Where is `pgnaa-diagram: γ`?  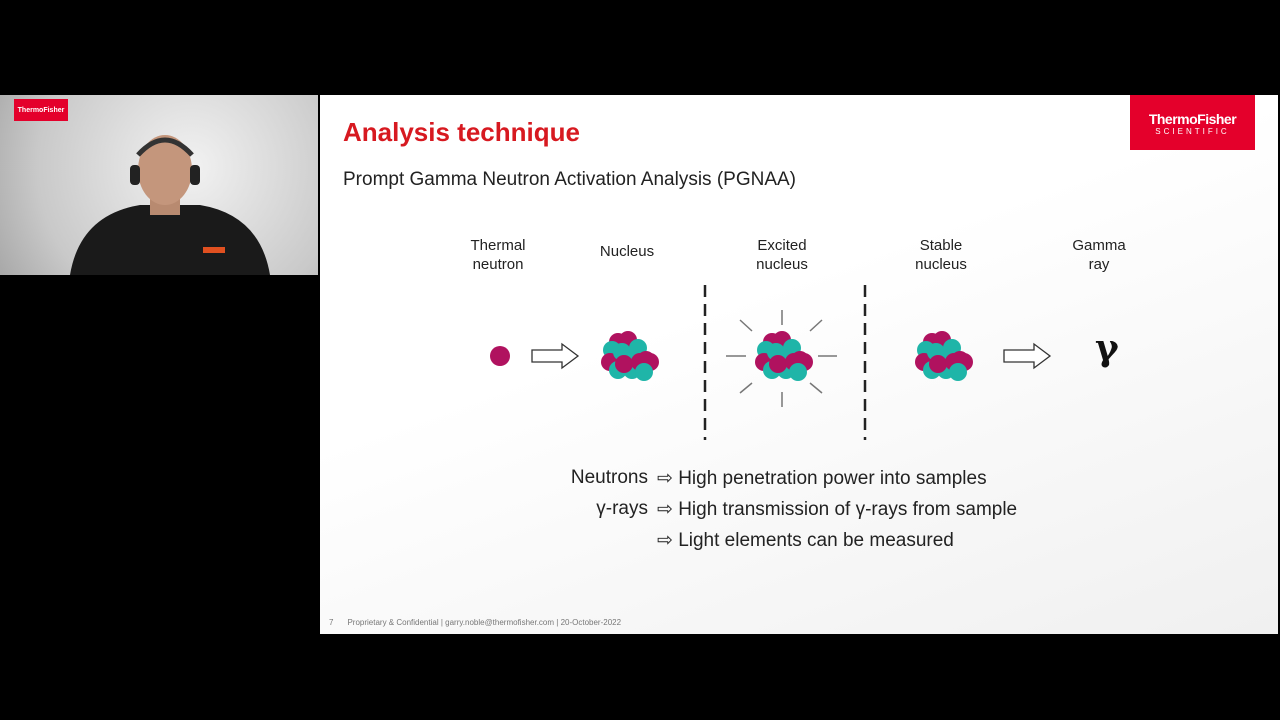 pgnaa-diagram: γ is located at coordinates (804, 362).